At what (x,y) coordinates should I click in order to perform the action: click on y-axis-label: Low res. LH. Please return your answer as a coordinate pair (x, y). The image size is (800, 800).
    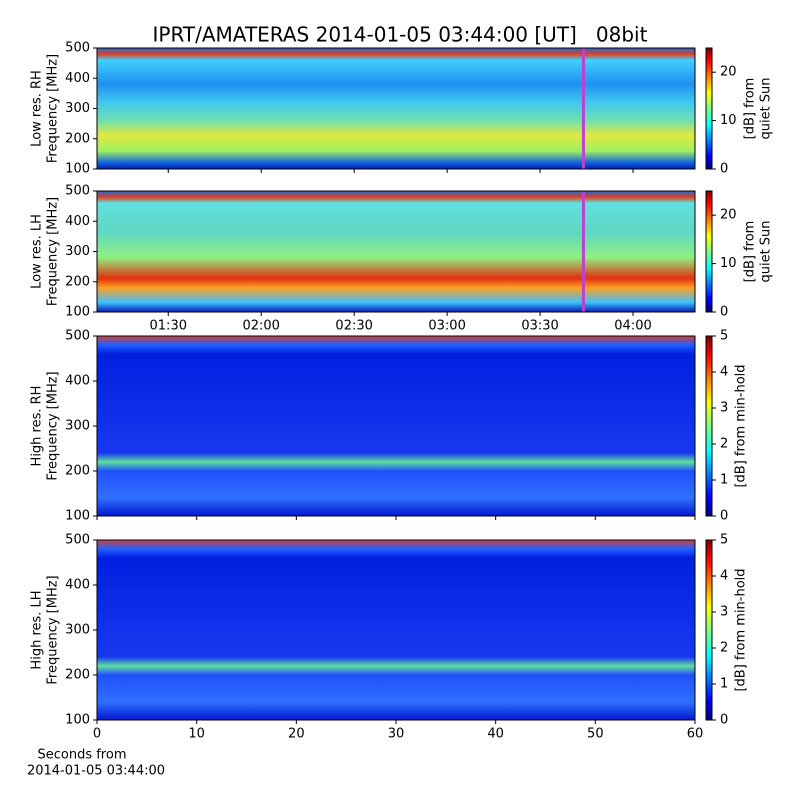
    Looking at the image, I should click on (37, 251).